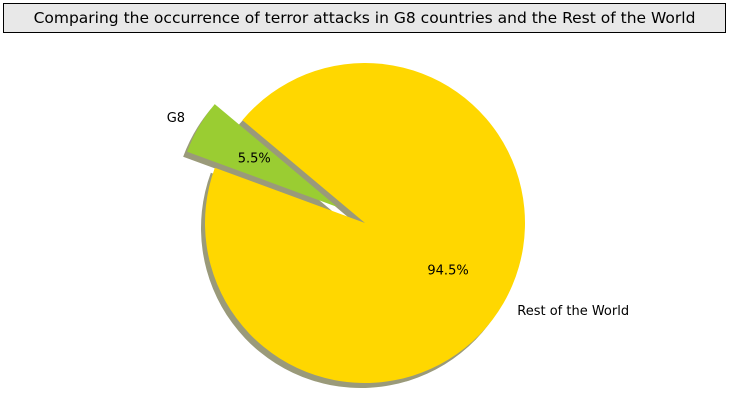  What do you see at coordinates (447, 271) in the screenshot?
I see `pct-label-rest-of-the-world: 94.5%` at bounding box center [447, 271].